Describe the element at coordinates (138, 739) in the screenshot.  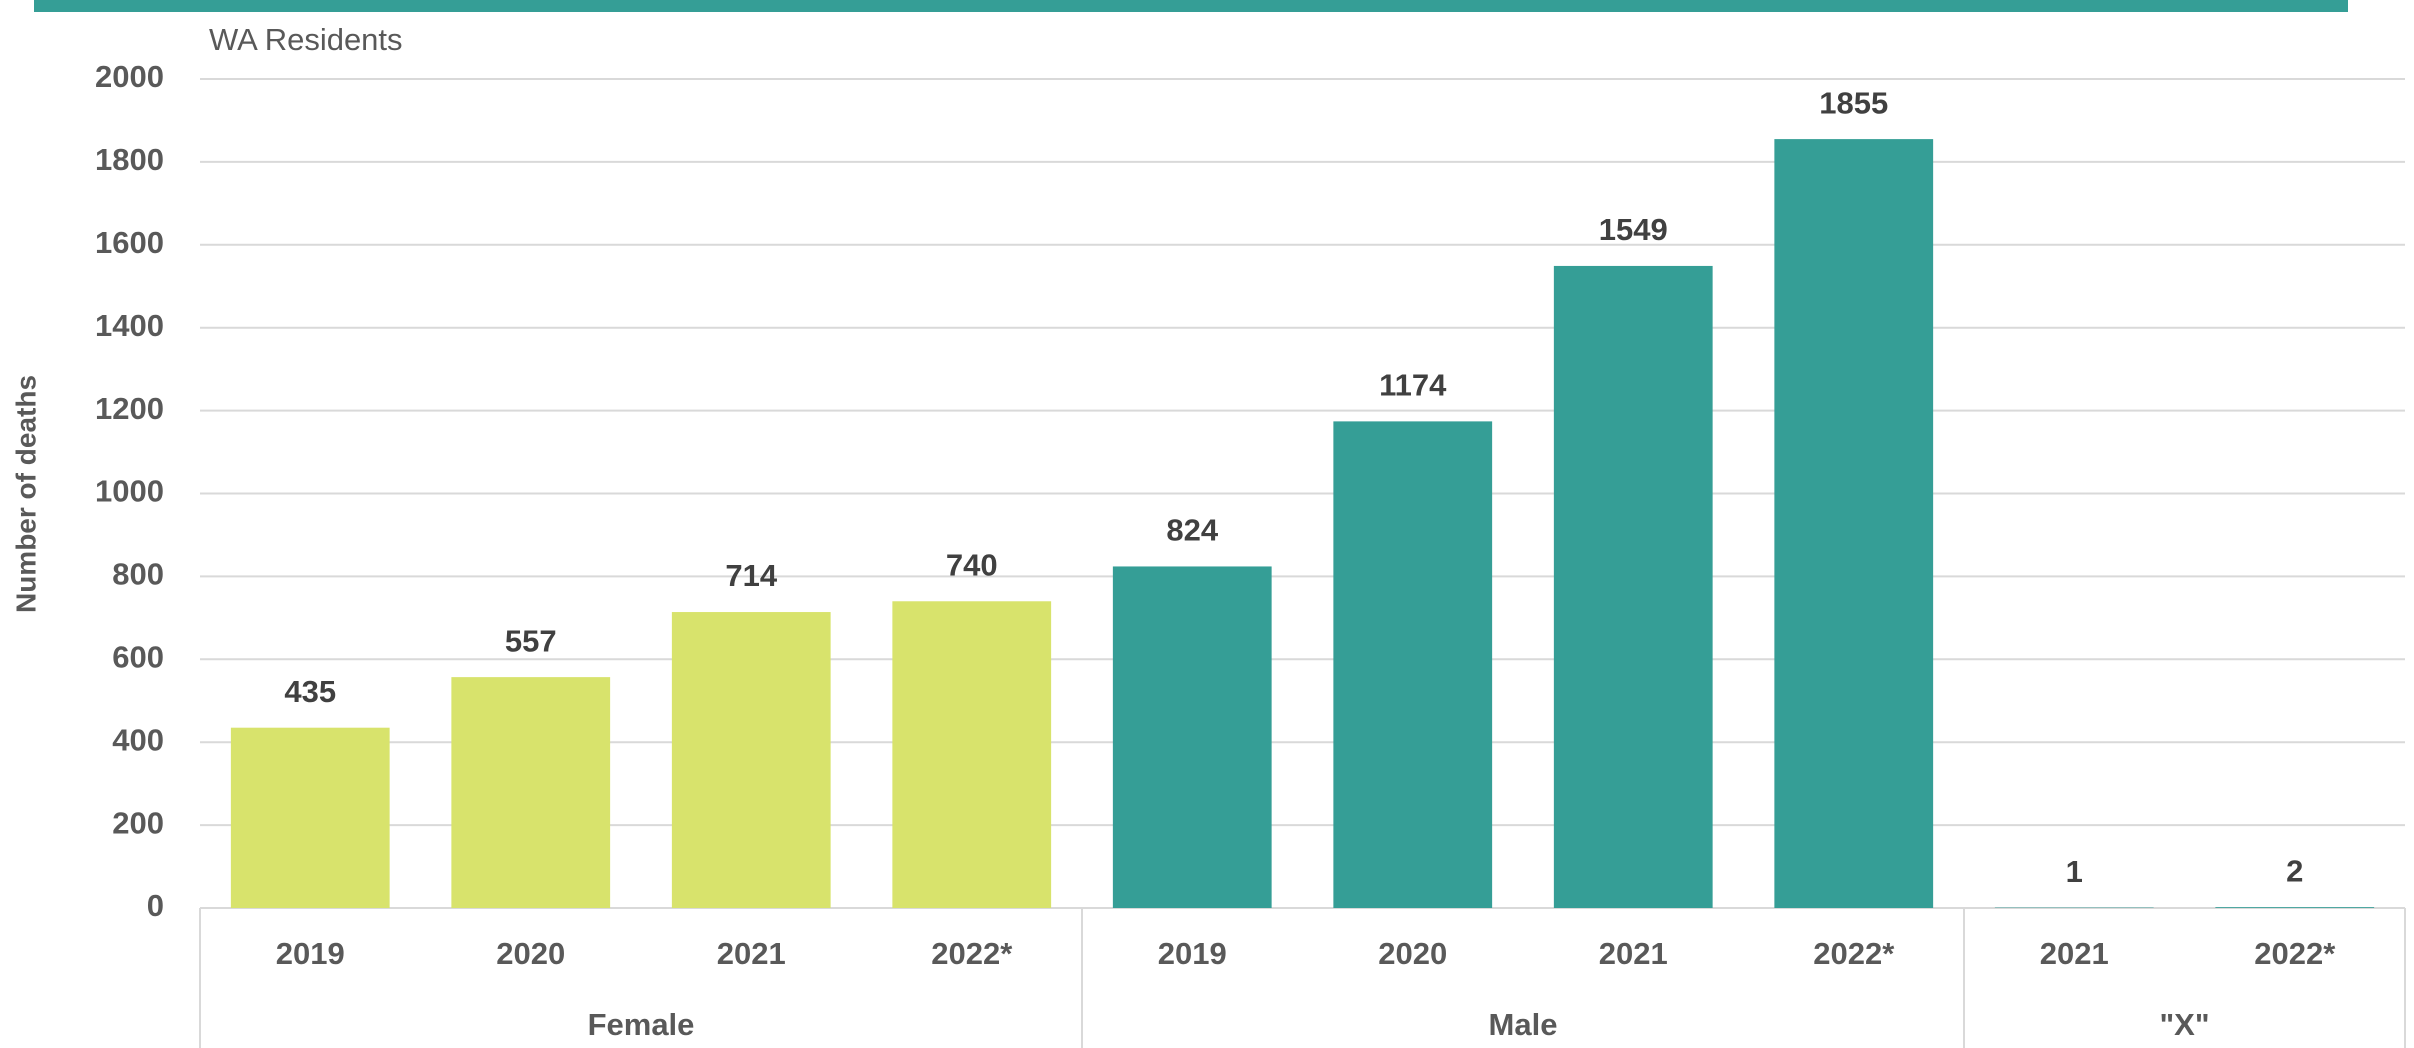
I see `y-tick-label: 400` at that location.